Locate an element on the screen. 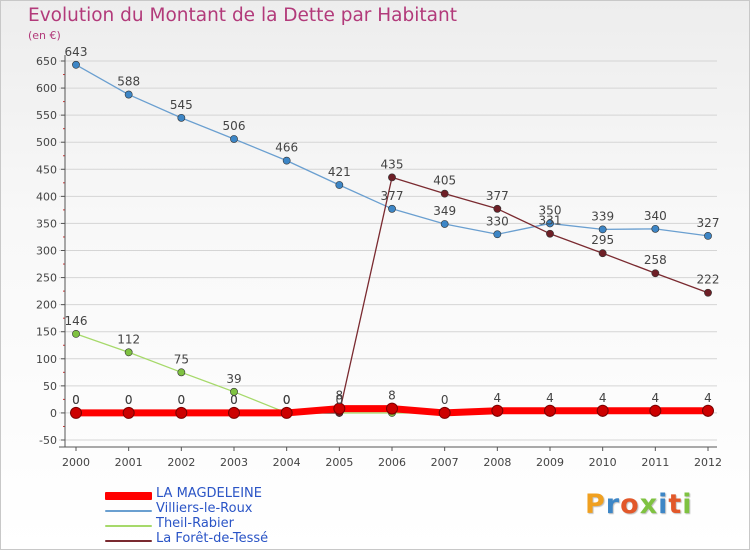  proxiti-logo: Proxiti is located at coordinates (639, 504).